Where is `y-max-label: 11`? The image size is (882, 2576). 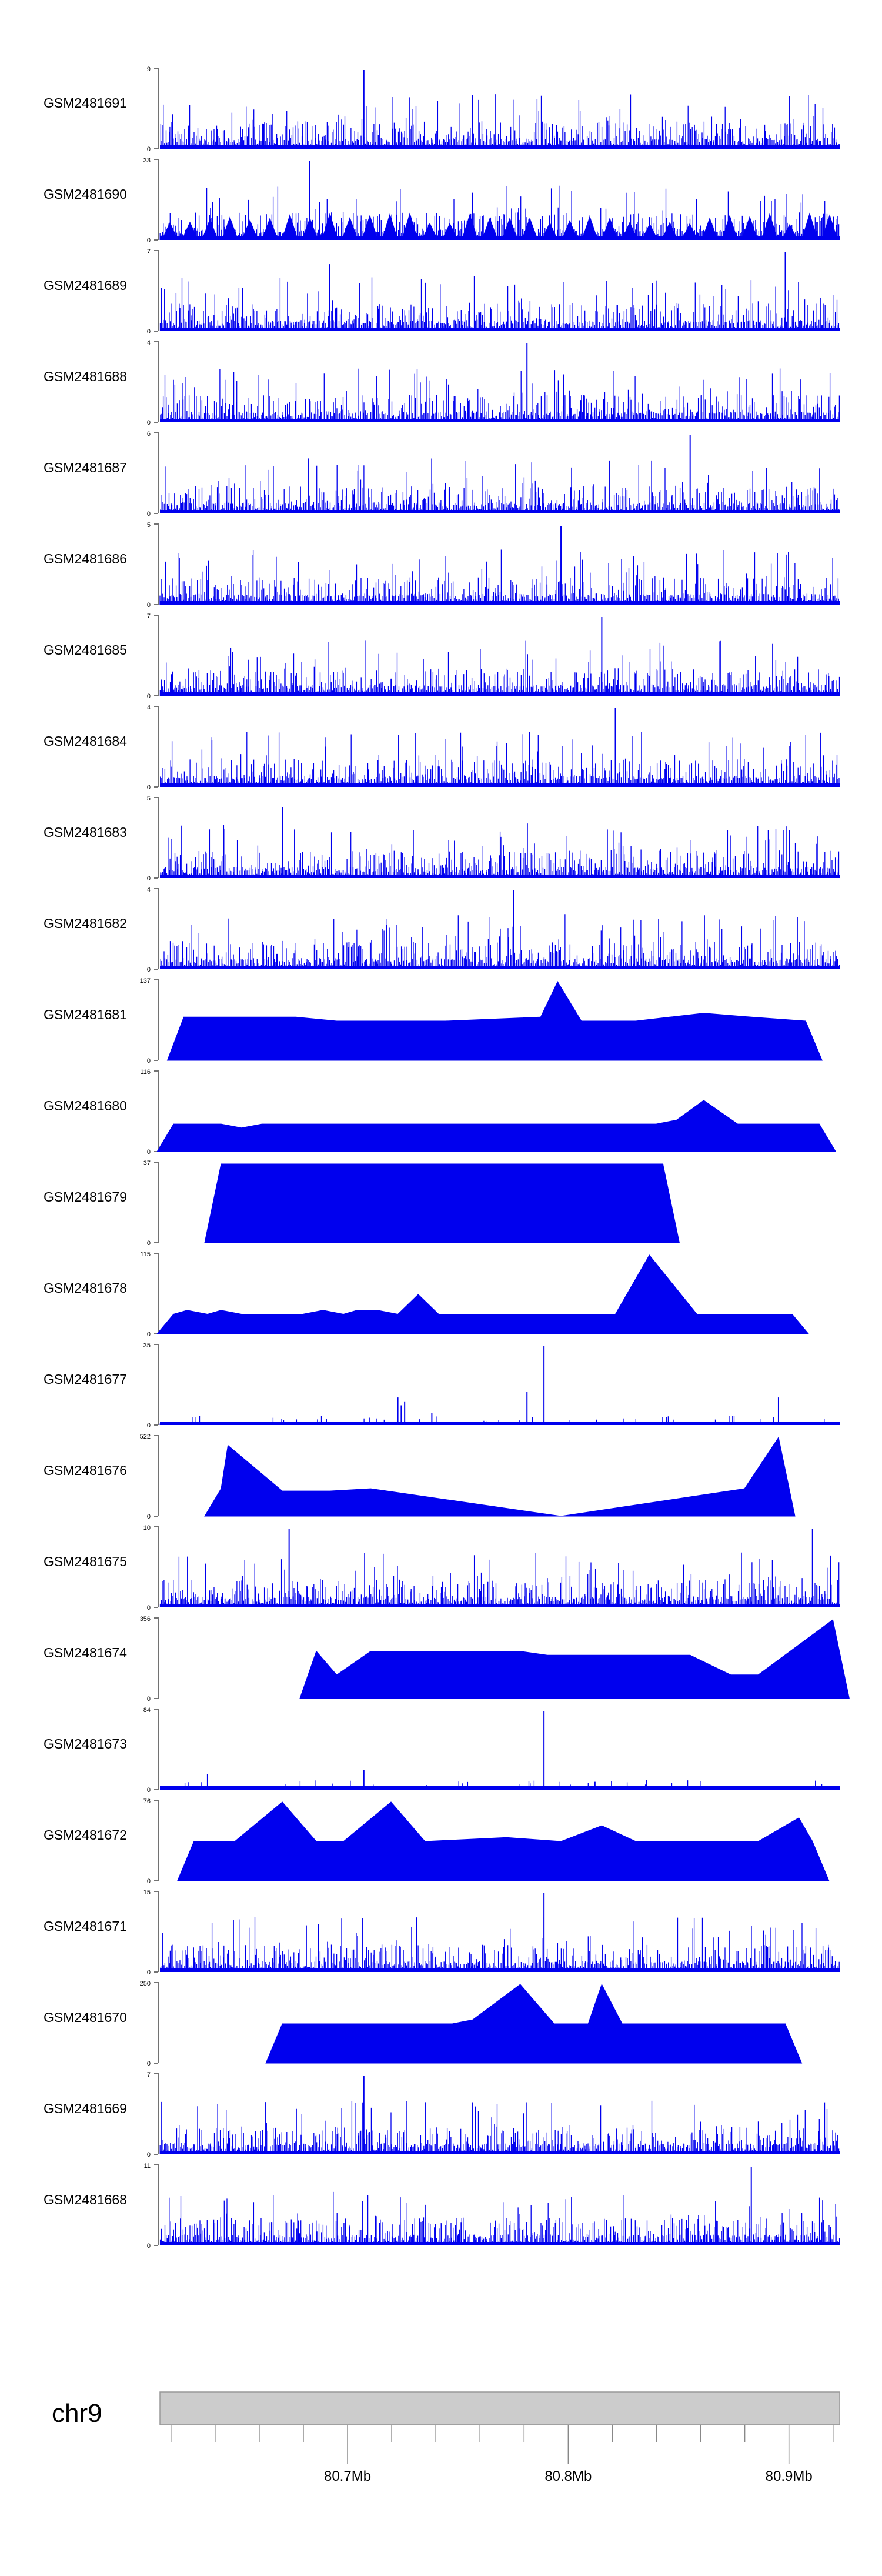
y-max-label: 11 is located at coordinates (147, 2166).